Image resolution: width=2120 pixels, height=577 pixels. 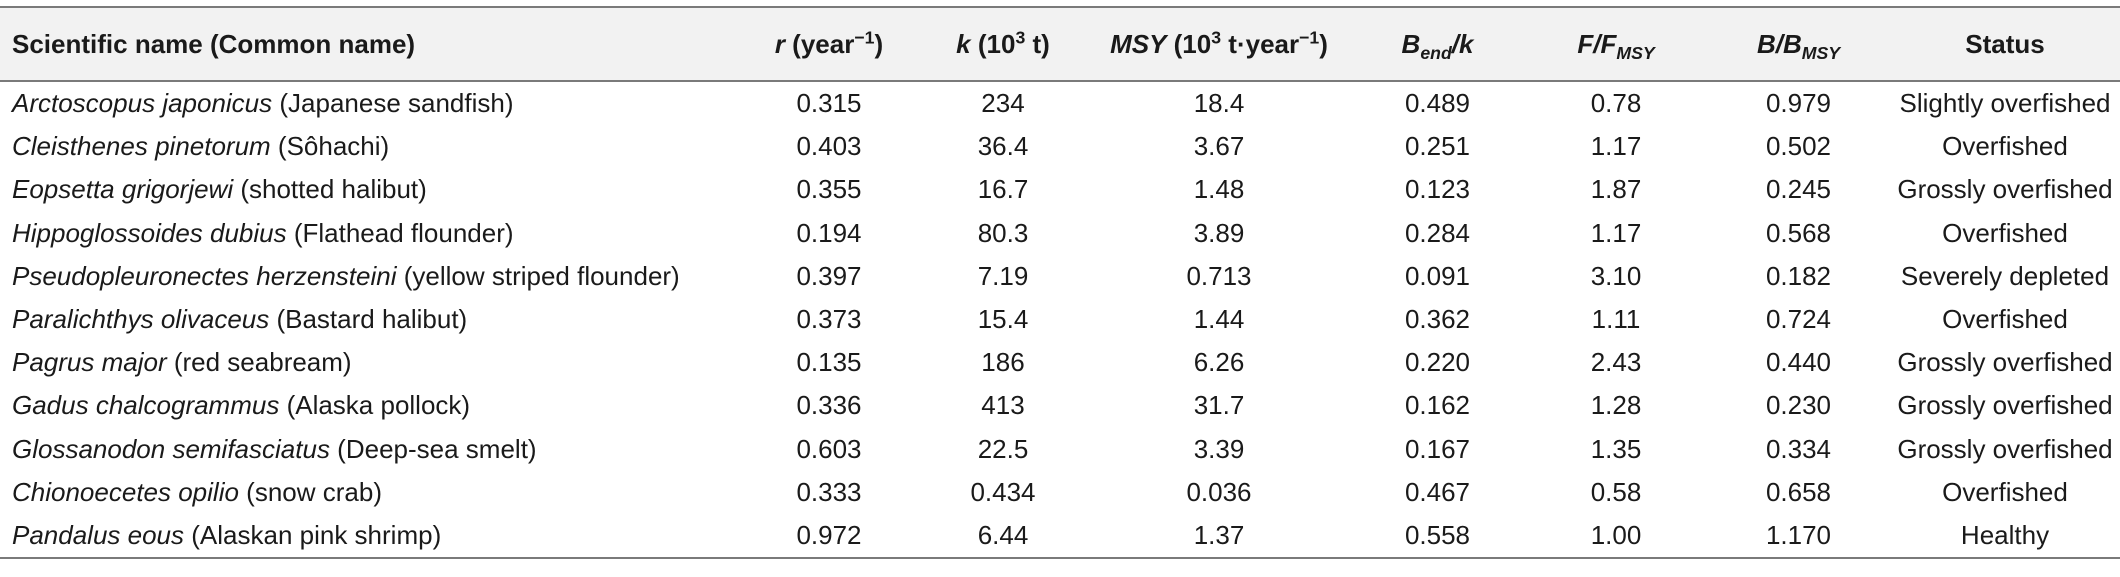 What do you see at coordinates (1138, 43) in the screenshot?
I see `header-msy-symbol: MSY` at bounding box center [1138, 43].